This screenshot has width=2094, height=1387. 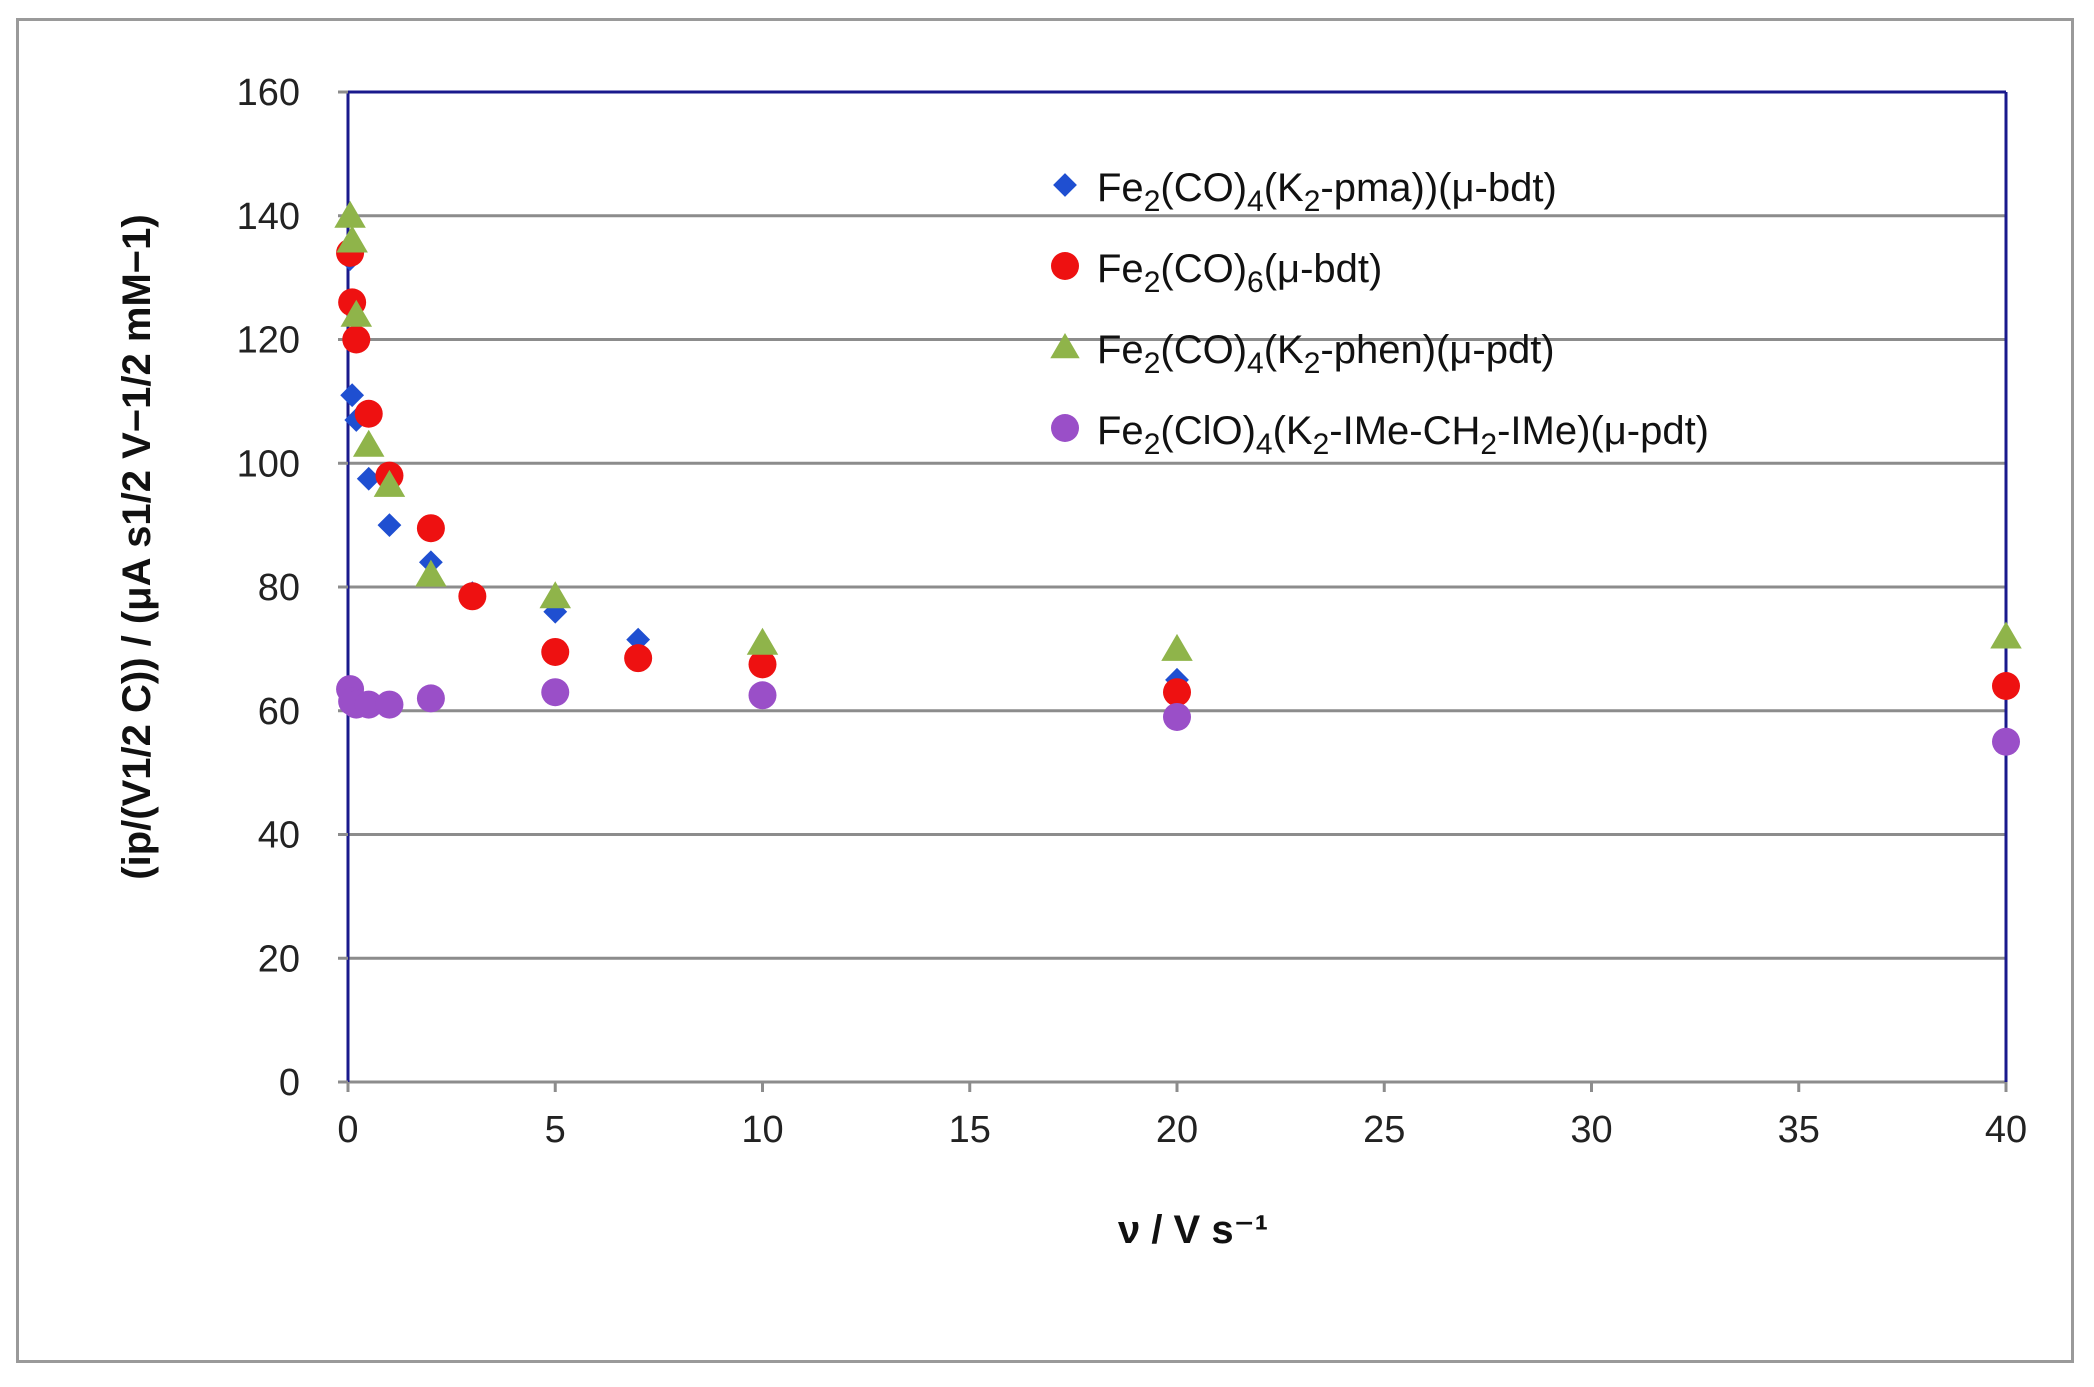 I want to click on y-tick-label-20: 20, so click(x=279, y=959).